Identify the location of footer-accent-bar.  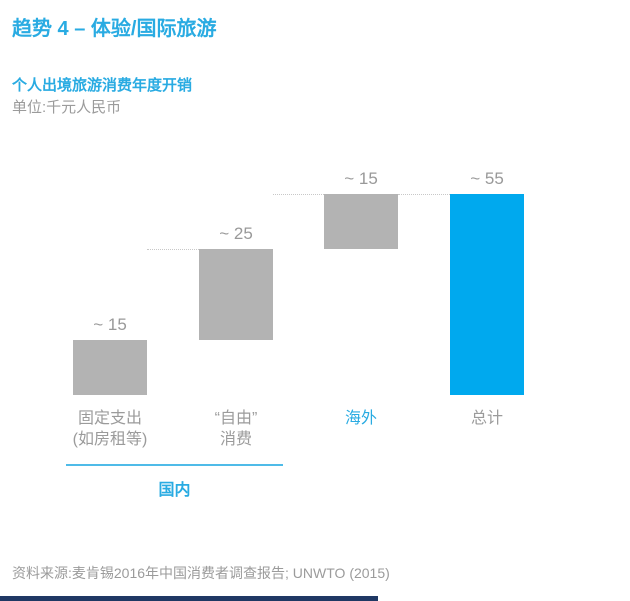
(189, 598).